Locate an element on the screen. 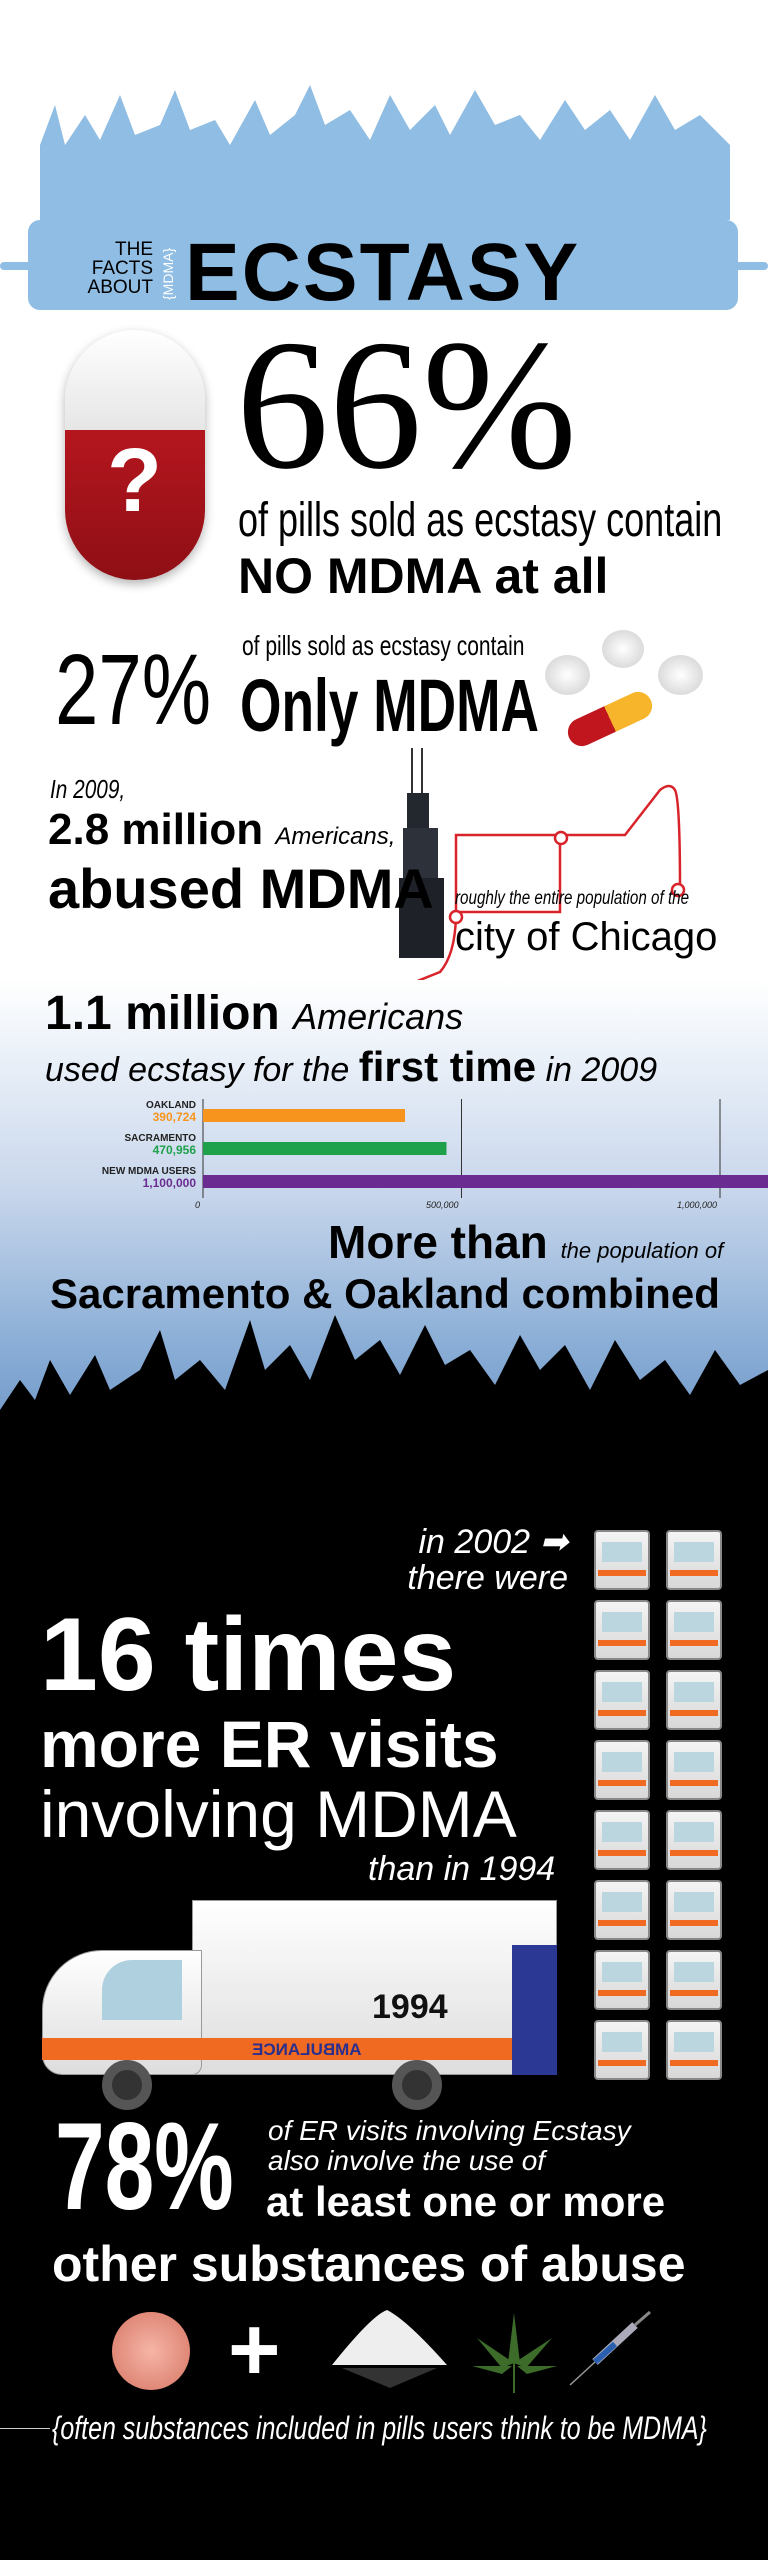 Image resolution: width=768 pixels, height=2560 pixels. chicago-tower-icon is located at coordinates (421, 853).